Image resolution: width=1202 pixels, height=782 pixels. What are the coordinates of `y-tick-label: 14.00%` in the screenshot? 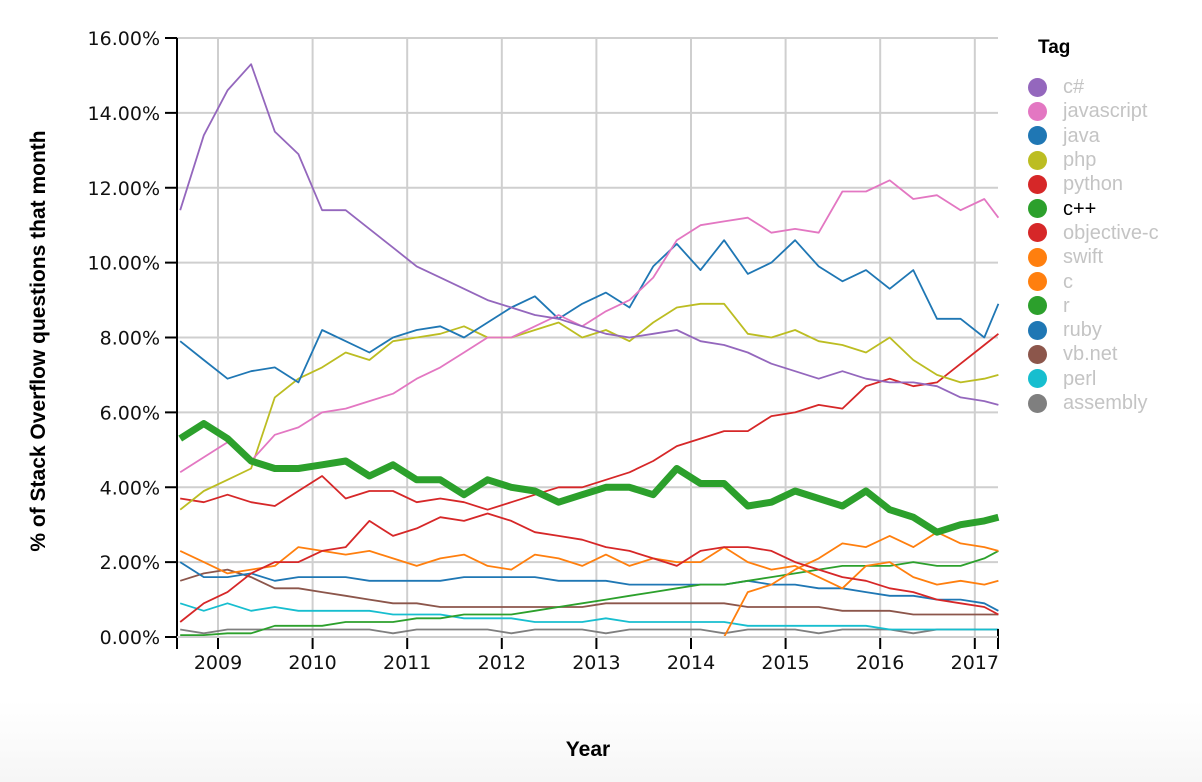 It's located at (124, 114).